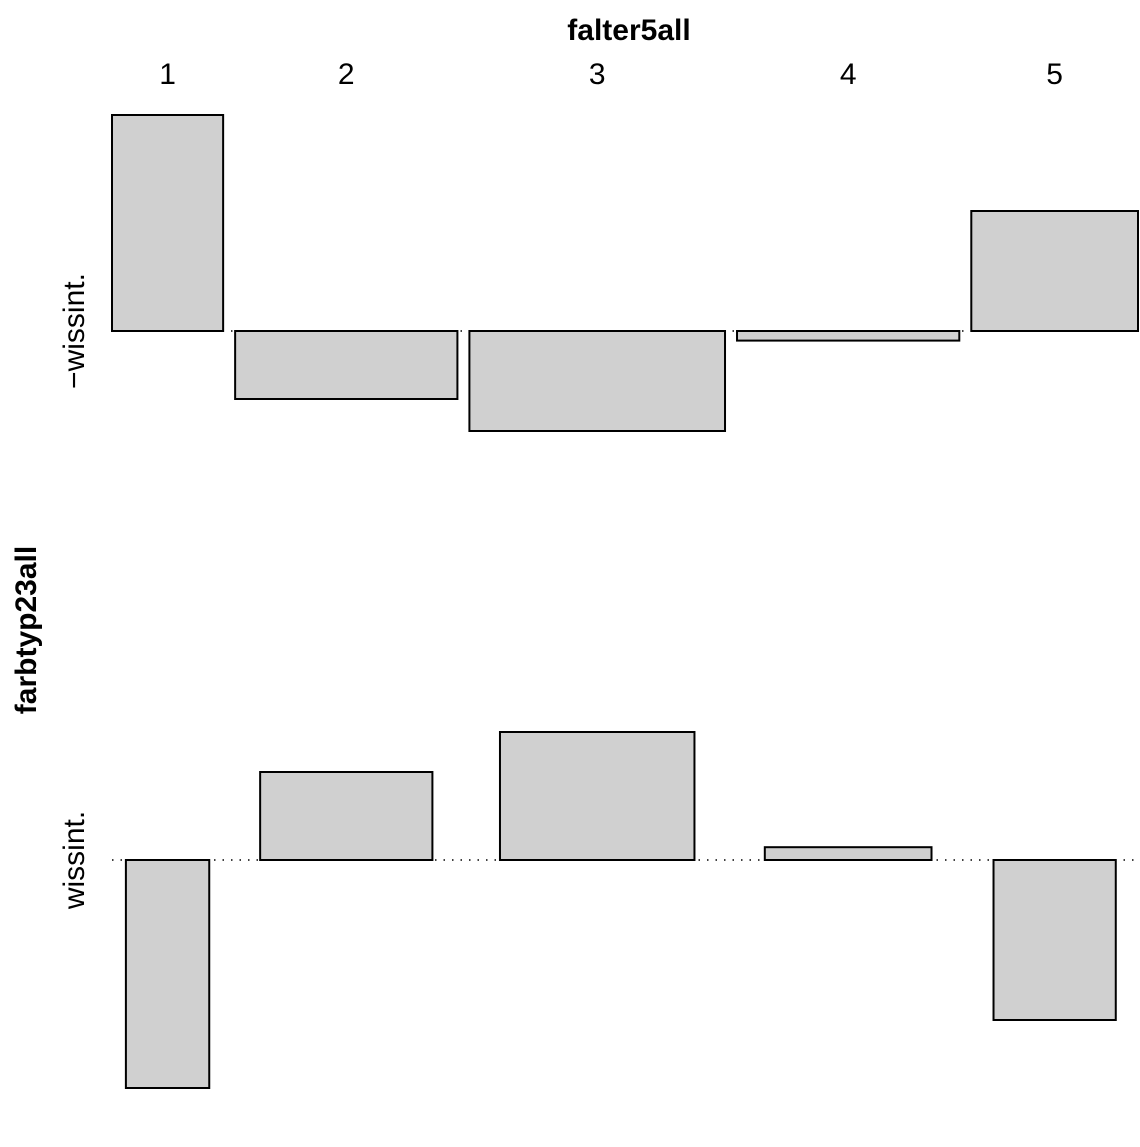 This screenshot has width=1140, height=1147. Describe the element at coordinates (848, 336) in the screenshot. I see `bar-row0-col4` at that location.